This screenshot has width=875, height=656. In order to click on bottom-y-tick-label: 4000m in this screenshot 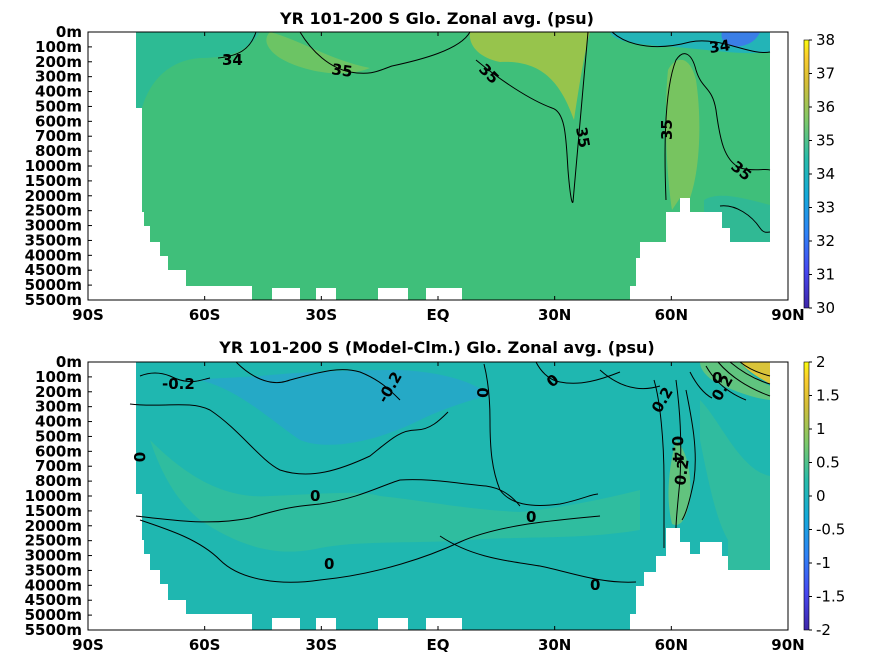, I will do `click(53, 585)`.